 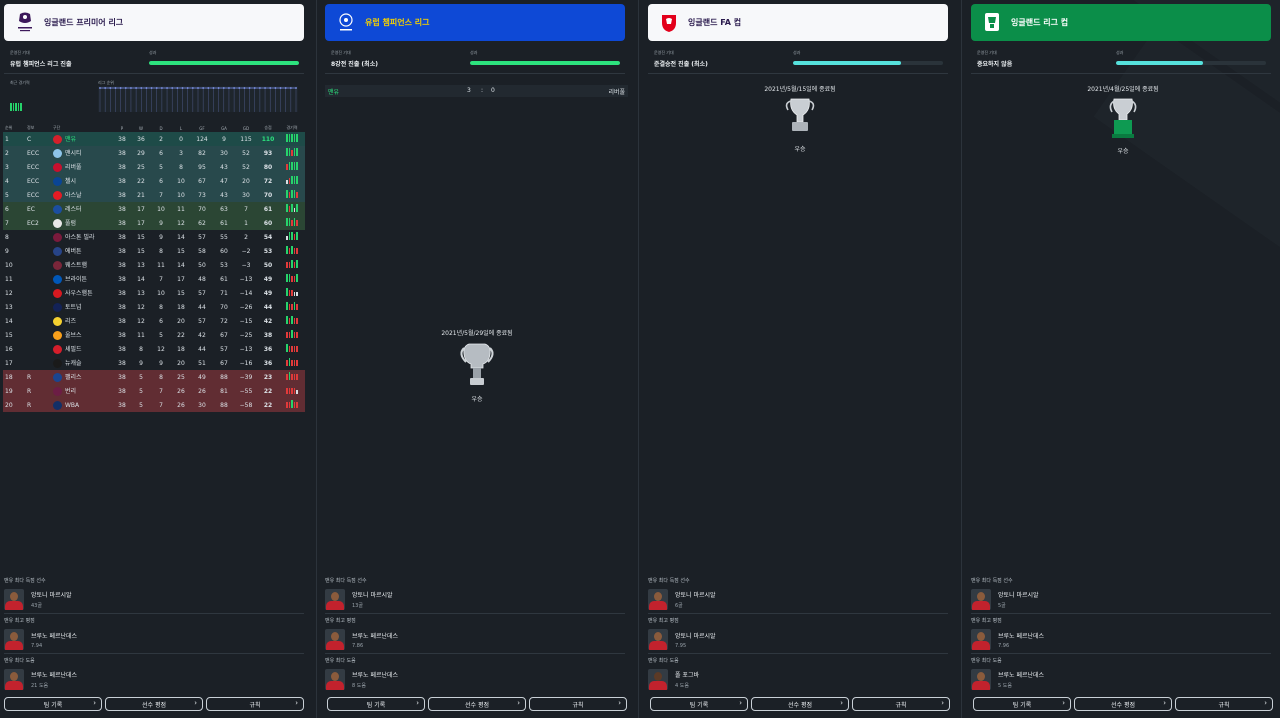 What do you see at coordinates (154, 153) in the screenshot?
I see `table-row: 2 ECC 맨시티 38 29 6 3 82 30 52 93` at bounding box center [154, 153].